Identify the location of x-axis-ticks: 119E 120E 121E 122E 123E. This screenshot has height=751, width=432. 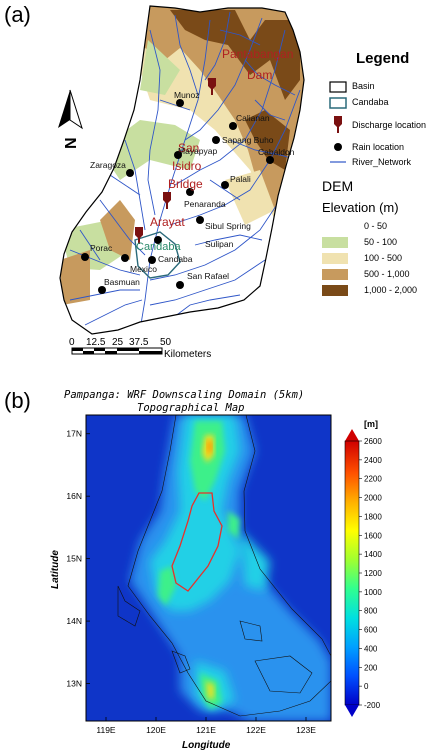
(206, 726).